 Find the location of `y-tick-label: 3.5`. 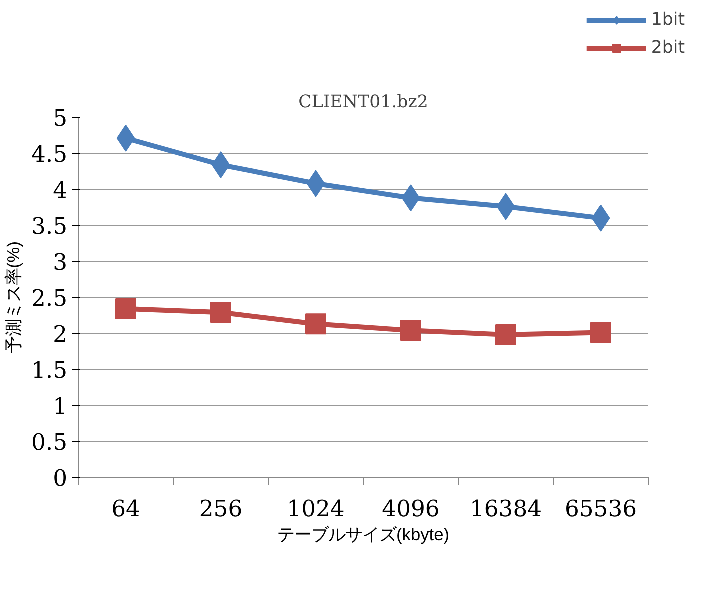

y-tick-label: 3.5 is located at coordinates (49, 227).